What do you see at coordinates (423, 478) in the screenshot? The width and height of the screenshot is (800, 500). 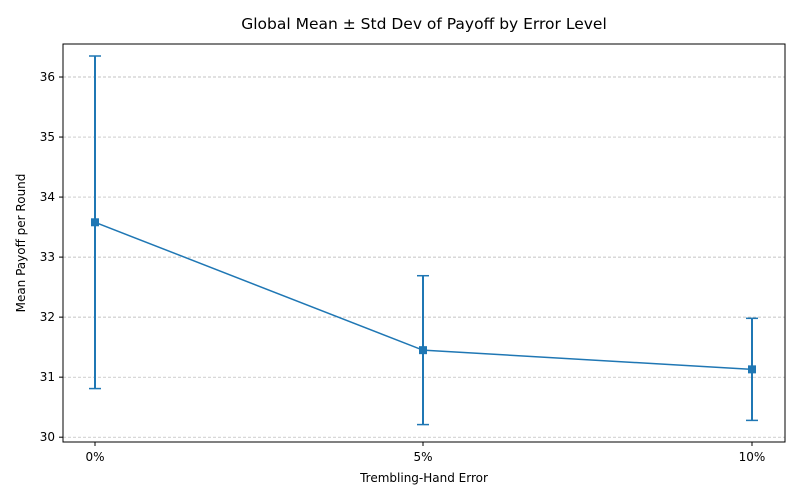 I see `x-axis-label: Trembling-Hand Error` at bounding box center [423, 478].